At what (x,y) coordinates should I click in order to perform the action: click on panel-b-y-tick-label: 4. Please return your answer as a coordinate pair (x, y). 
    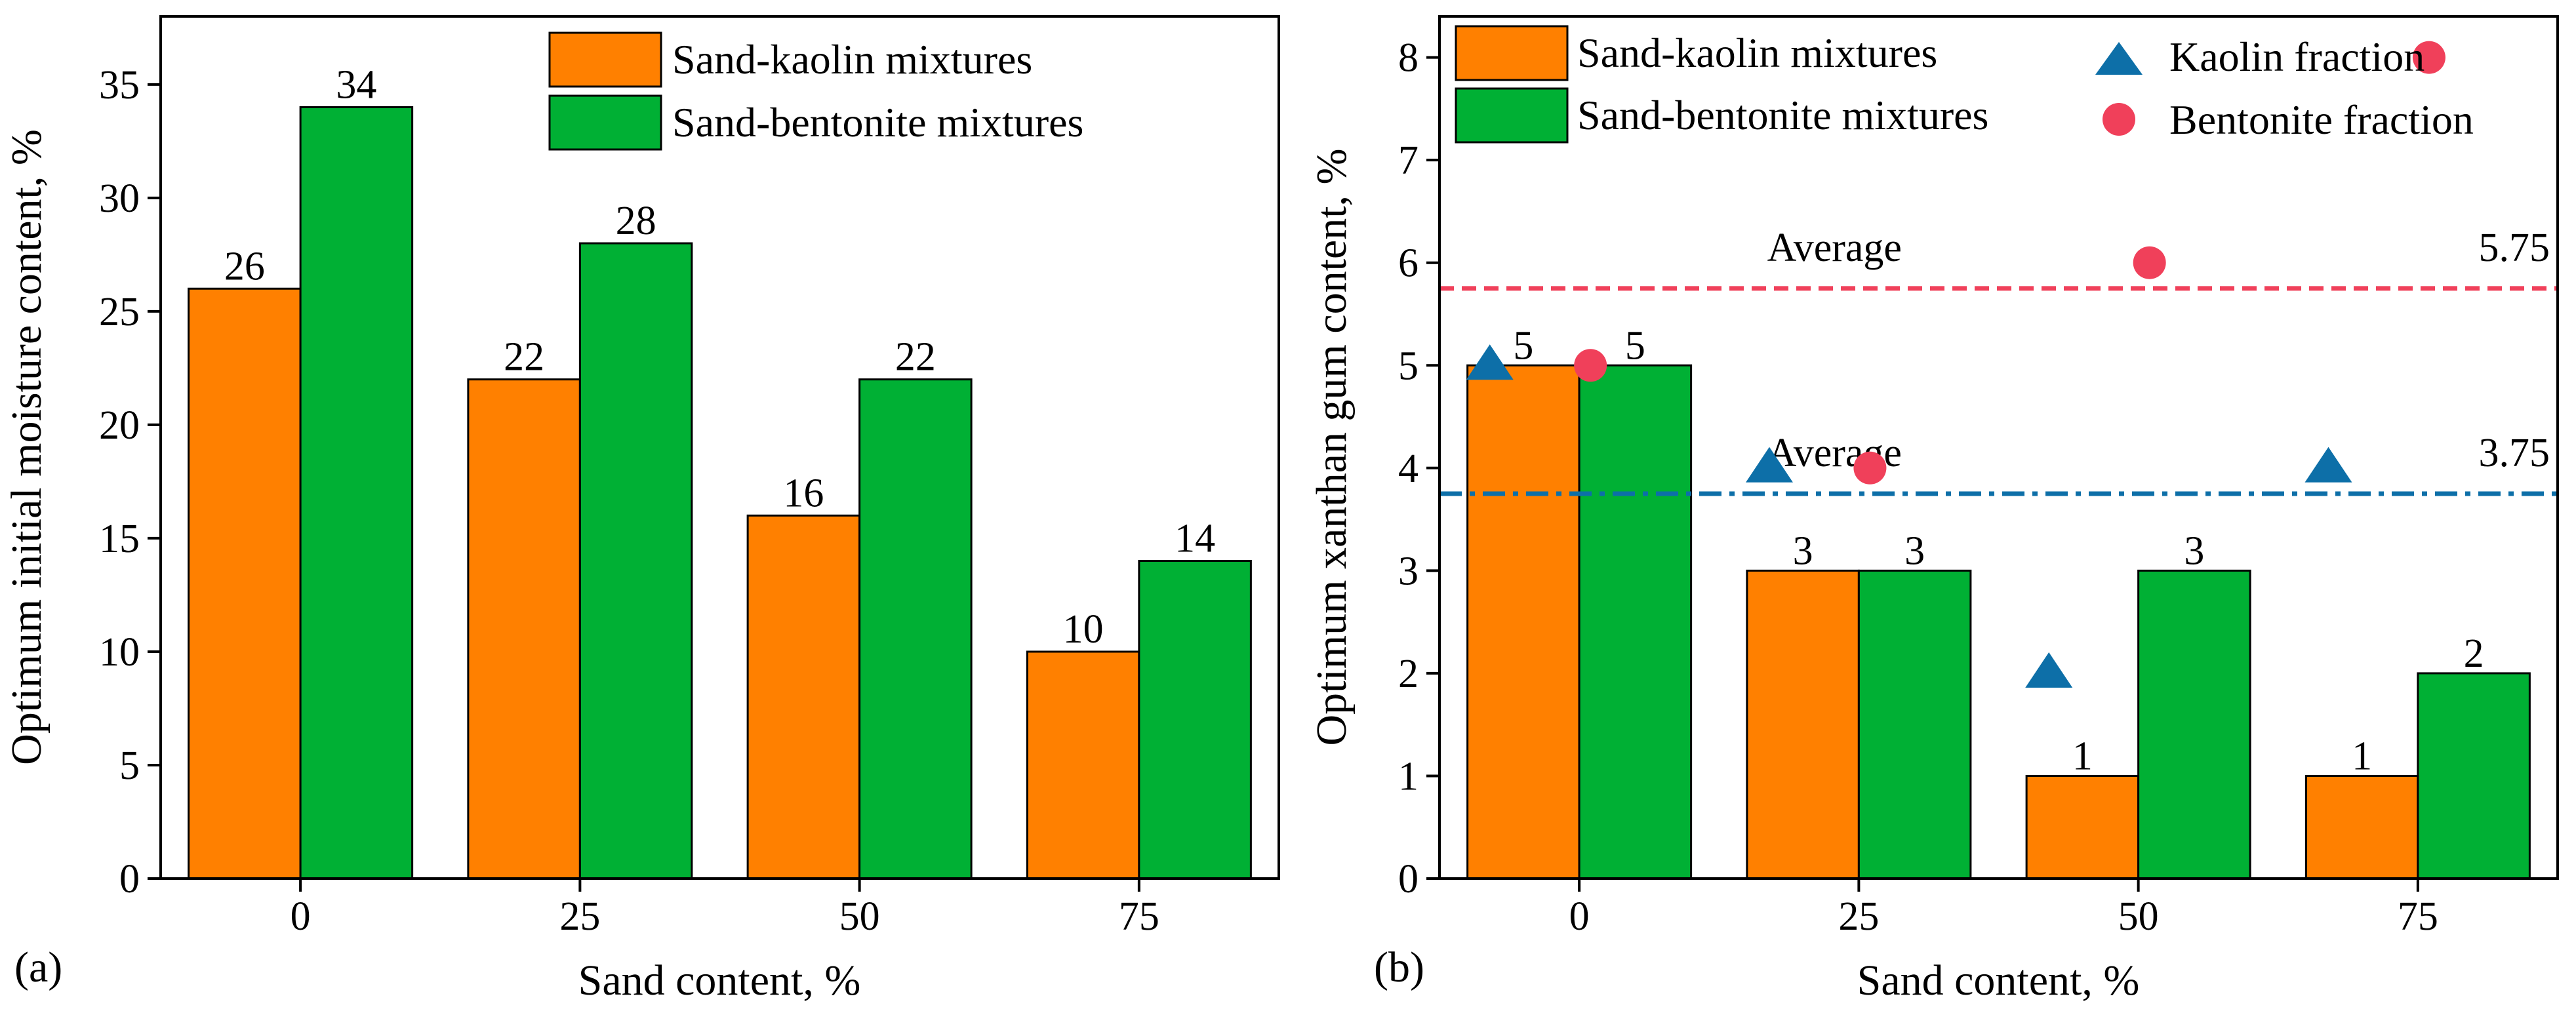
    Looking at the image, I should click on (1409, 468).